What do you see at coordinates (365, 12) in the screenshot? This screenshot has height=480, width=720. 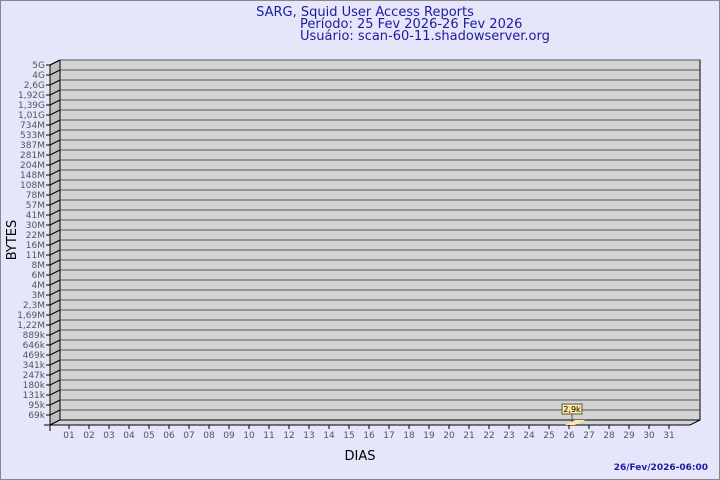 I see `chart-title: SARG, Squid User Access Reports` at bounding box center [365, 12].